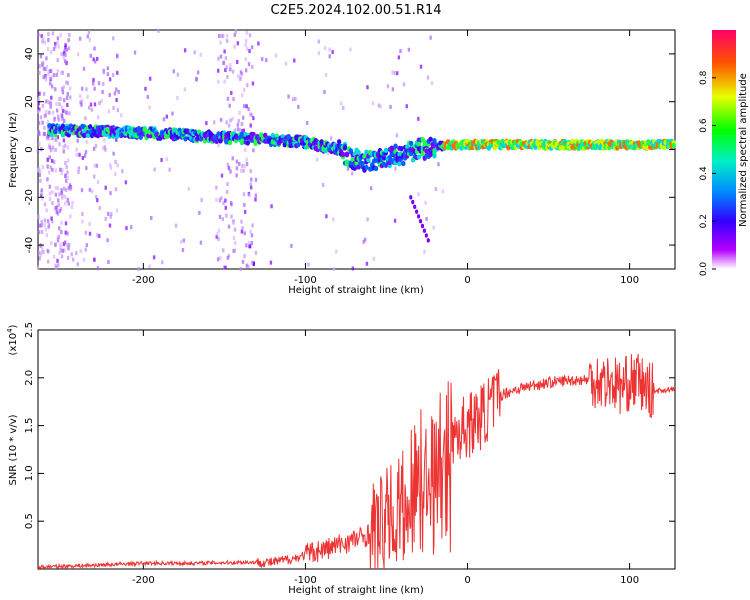 The width and height of the screenshot is (750, 600). I want to click on spectrogram-x-tick-label: -100, so click(305, 280).